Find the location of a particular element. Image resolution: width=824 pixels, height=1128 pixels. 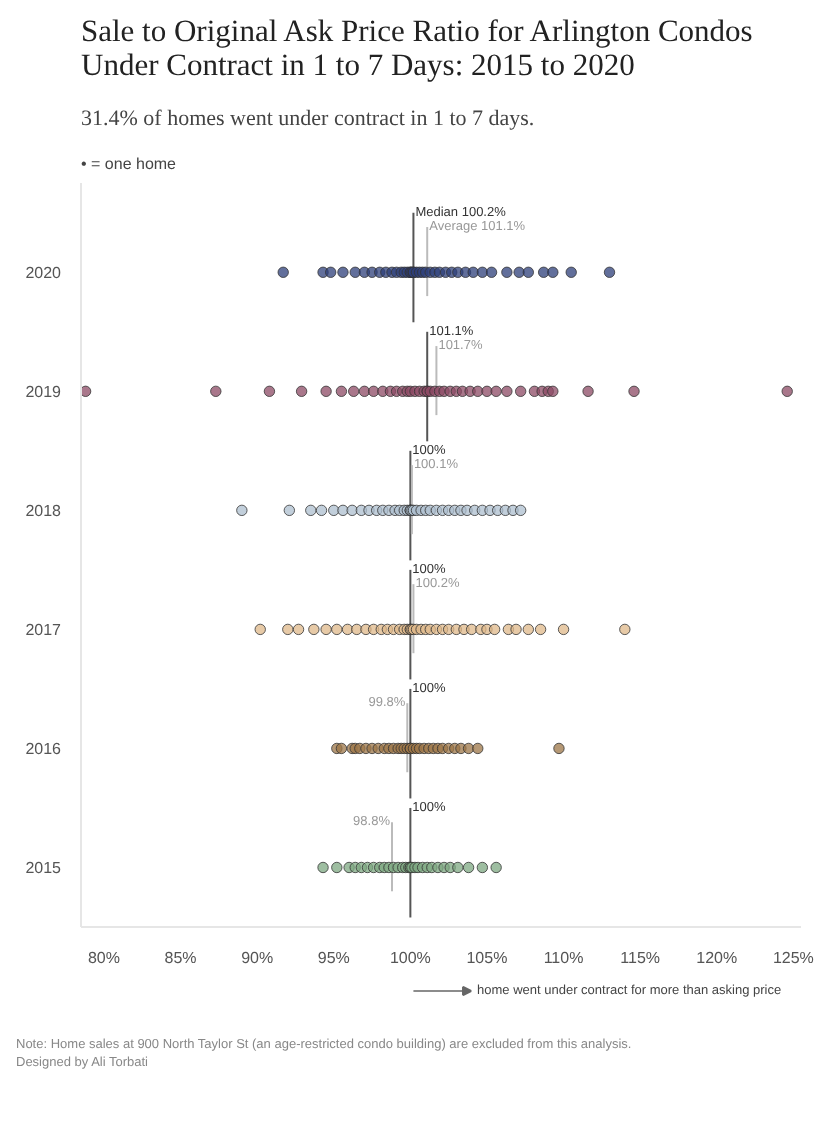

x-tick-label: 105% is located at coordinates (487, 958).